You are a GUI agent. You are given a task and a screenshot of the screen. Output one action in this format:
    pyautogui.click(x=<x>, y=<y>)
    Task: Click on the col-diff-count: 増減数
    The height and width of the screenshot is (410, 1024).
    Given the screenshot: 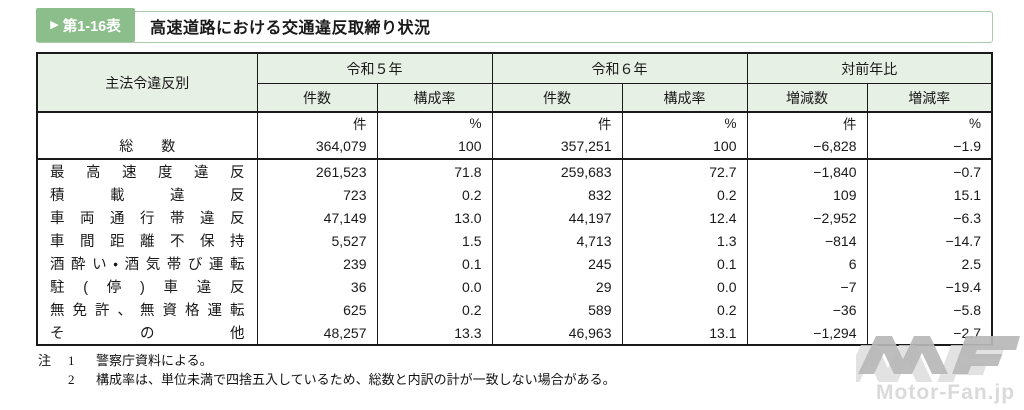 What is the action you would take?
    pyautogui.click(x=807, y=98)
    